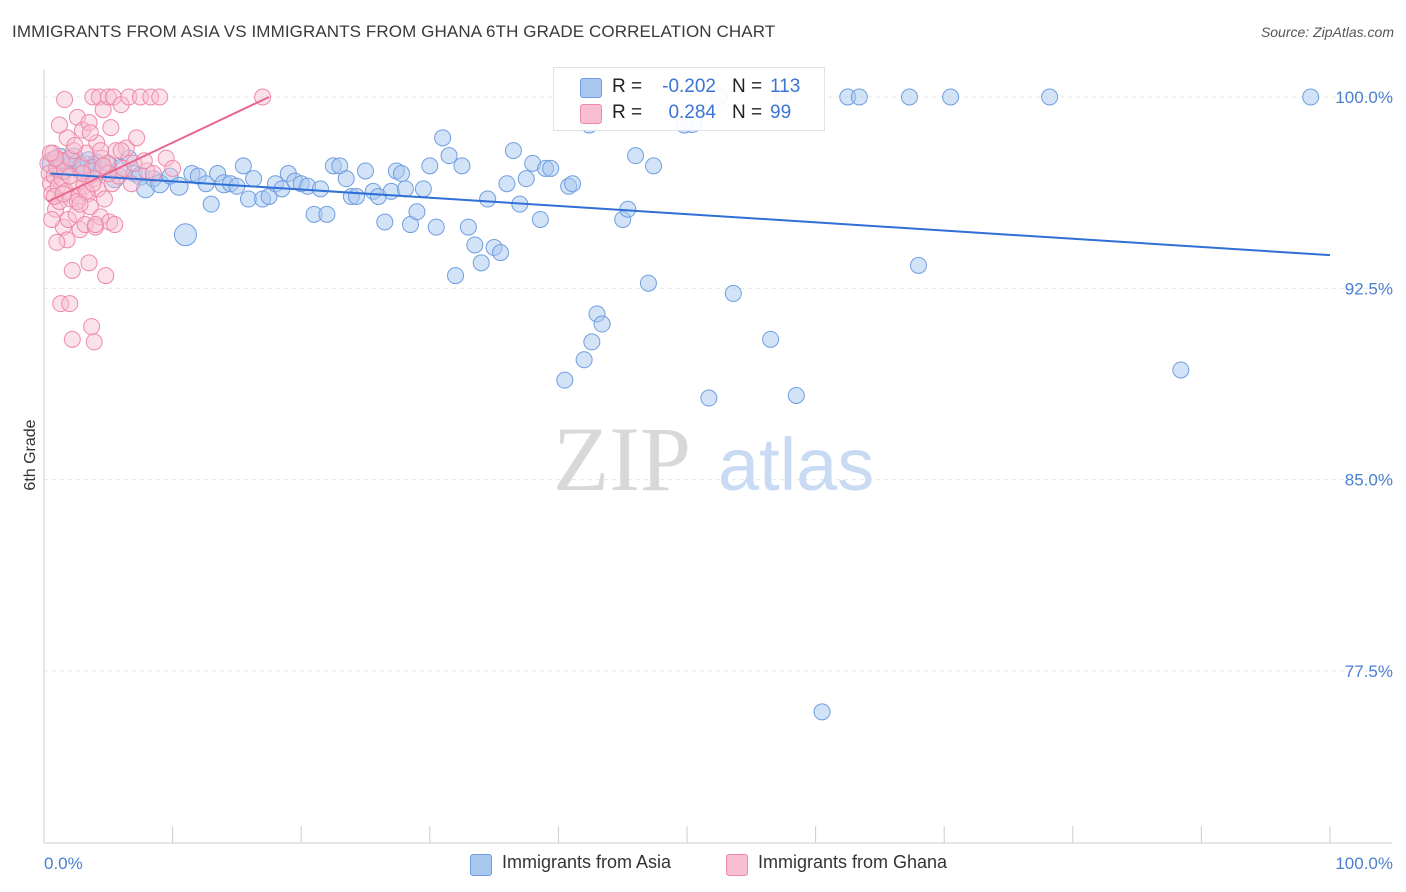  What do you see at coordinates (155, 219) in the screenshot?
I see `series-ghana-points` at bounding box center [155, 219].